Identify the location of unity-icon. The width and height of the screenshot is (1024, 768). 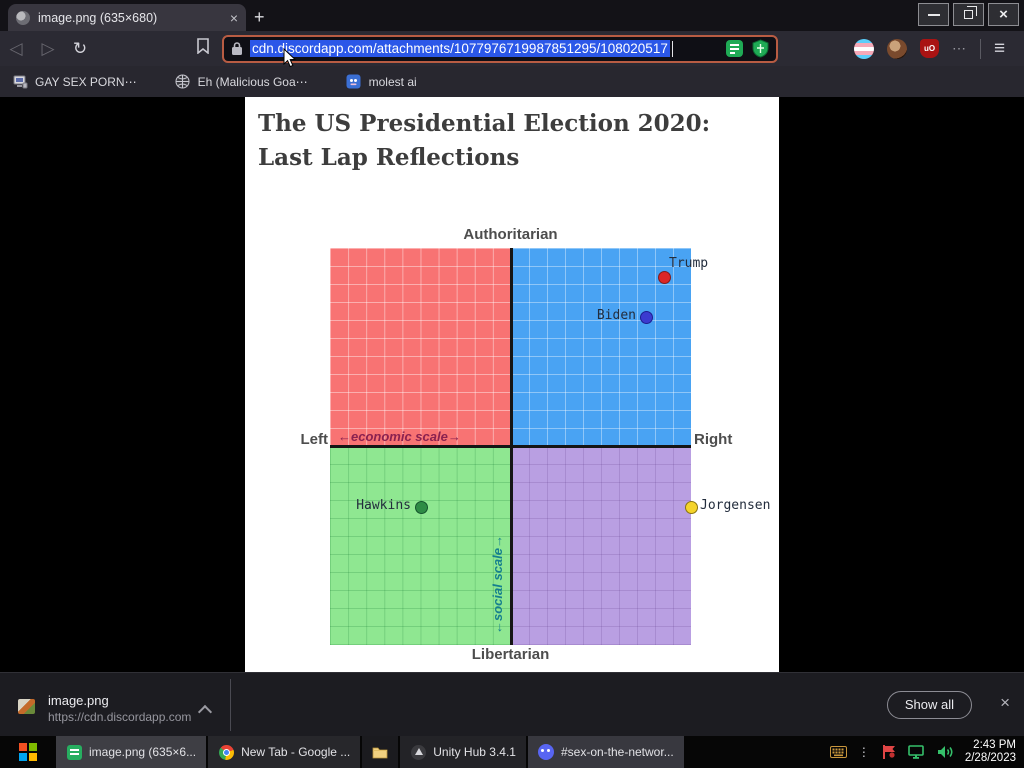
(418, 752).